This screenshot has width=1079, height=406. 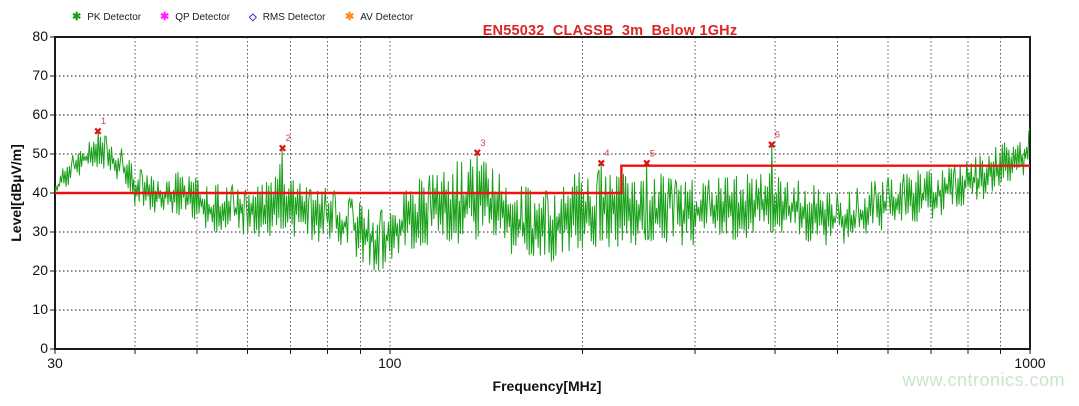 I want to click on limit-line, so click(x=542, y=179).